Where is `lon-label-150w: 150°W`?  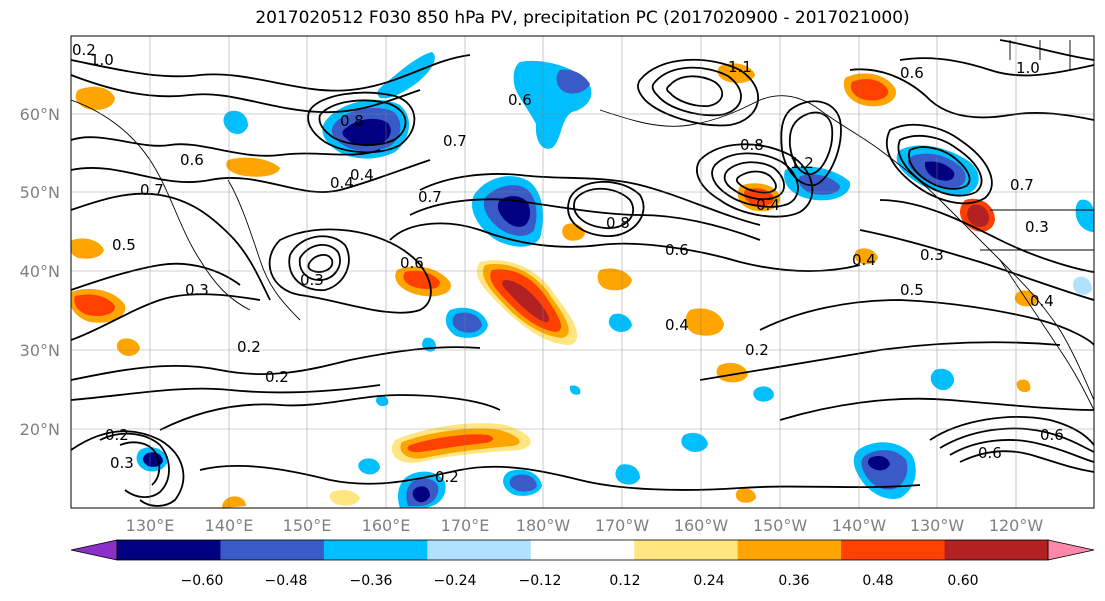 lon-label-150w: 150°W is located at coordinates (780, 525).